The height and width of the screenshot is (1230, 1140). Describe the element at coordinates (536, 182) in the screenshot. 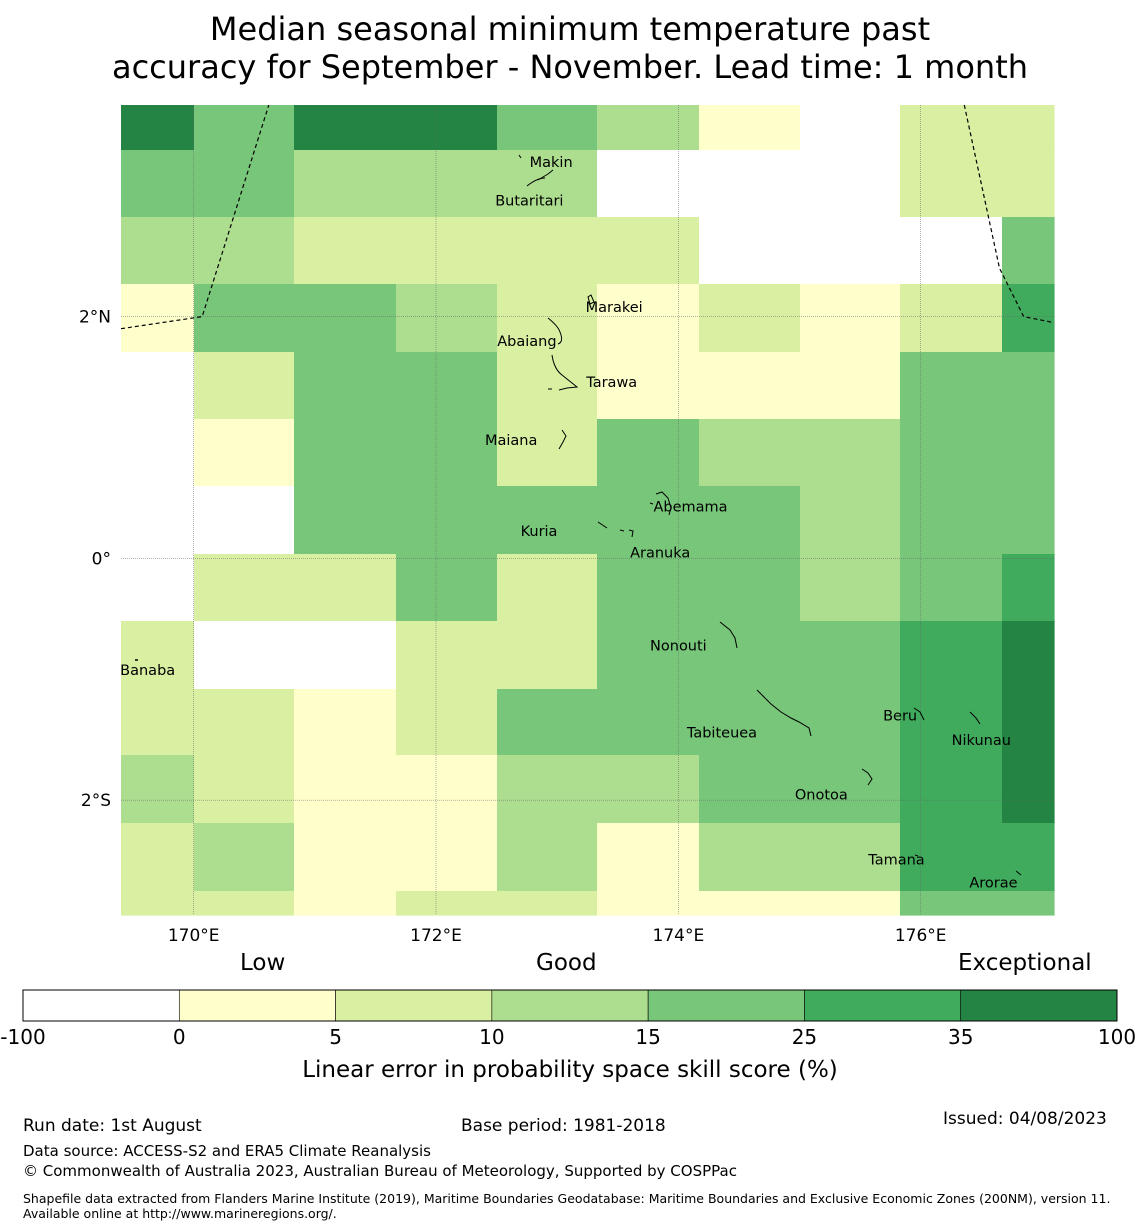

I see `island-butaritari` at that location.